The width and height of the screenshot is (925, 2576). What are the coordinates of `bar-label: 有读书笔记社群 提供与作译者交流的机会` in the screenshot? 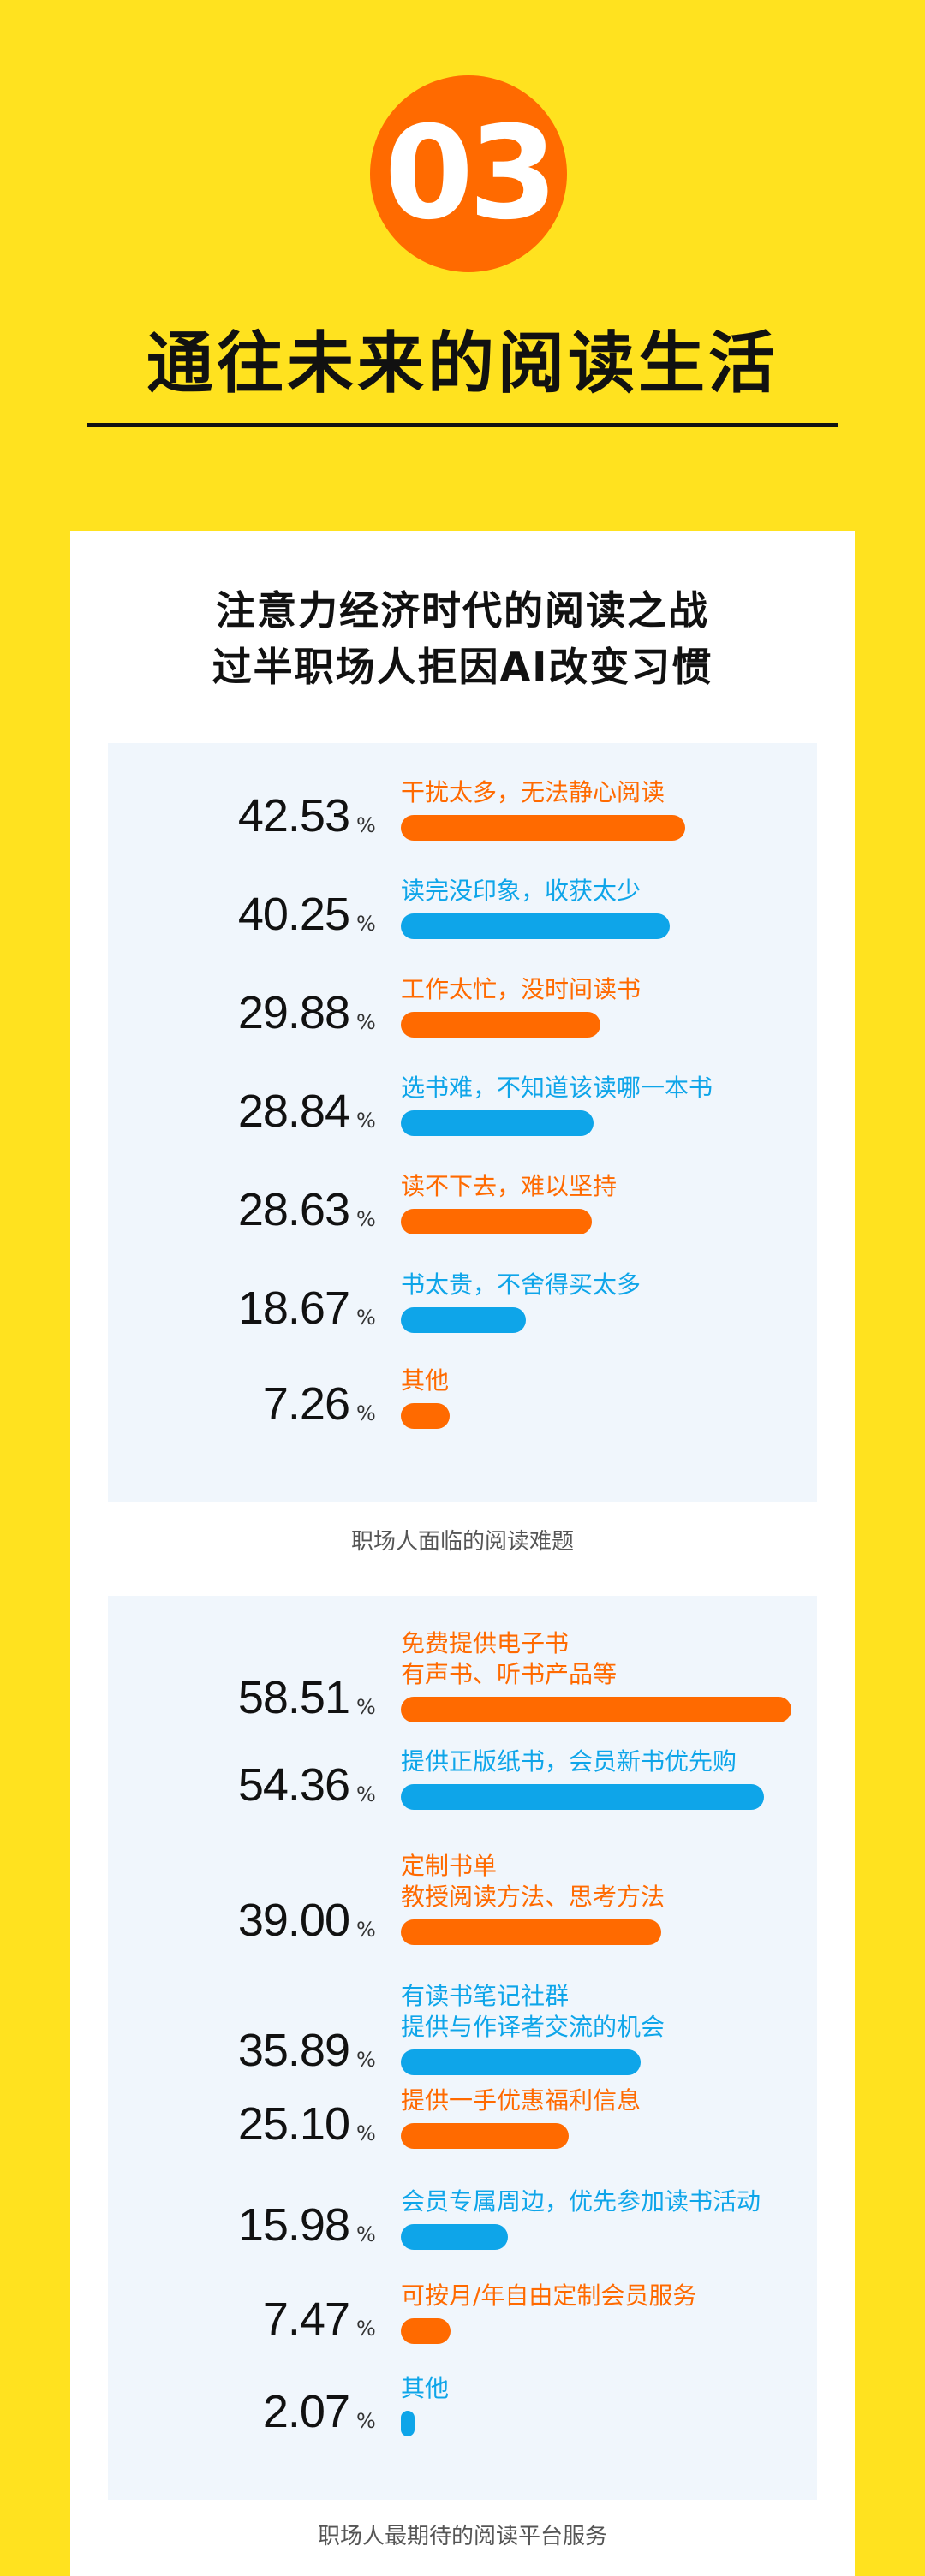 It's located at (533, 2011).